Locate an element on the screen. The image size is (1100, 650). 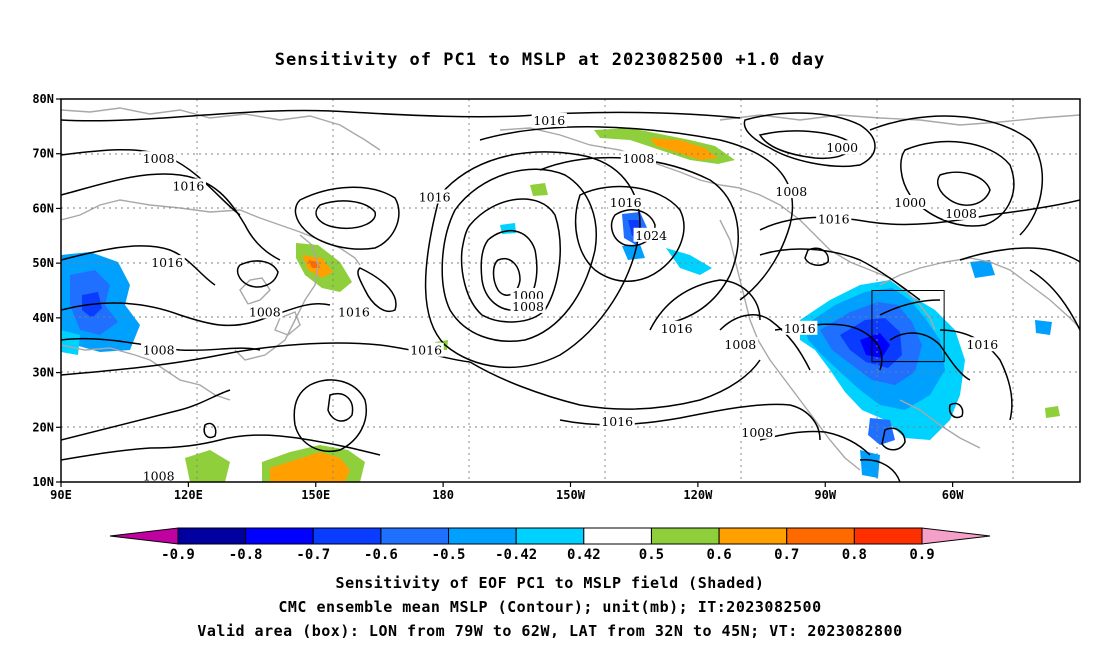
lat-tick-label: 50N is located at coordinates (43, 263).